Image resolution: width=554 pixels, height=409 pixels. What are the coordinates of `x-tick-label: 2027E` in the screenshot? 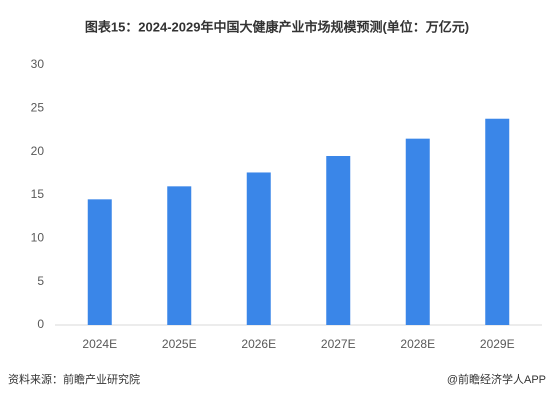 It's located at (338, 344).